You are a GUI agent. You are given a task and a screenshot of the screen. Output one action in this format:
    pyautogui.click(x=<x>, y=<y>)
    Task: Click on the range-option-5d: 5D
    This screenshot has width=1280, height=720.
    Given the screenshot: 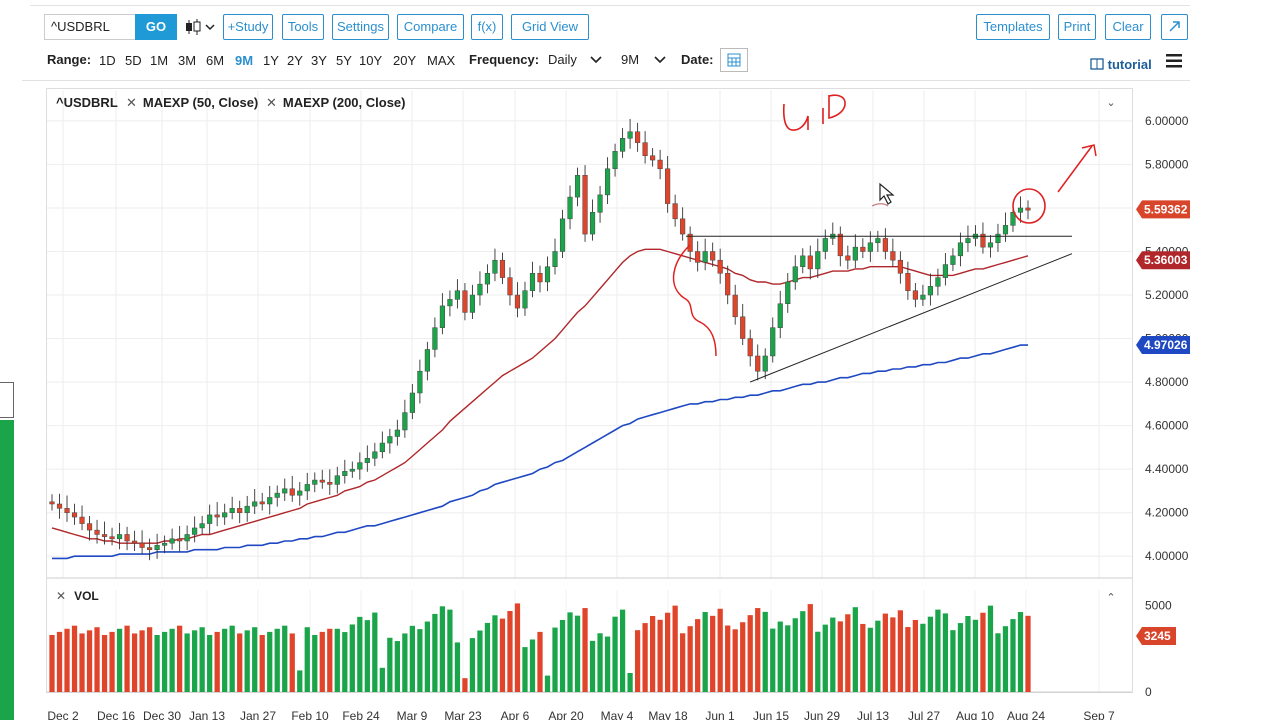 What is the action you would take?
    pyautogui.click(x=133, y=60)
    